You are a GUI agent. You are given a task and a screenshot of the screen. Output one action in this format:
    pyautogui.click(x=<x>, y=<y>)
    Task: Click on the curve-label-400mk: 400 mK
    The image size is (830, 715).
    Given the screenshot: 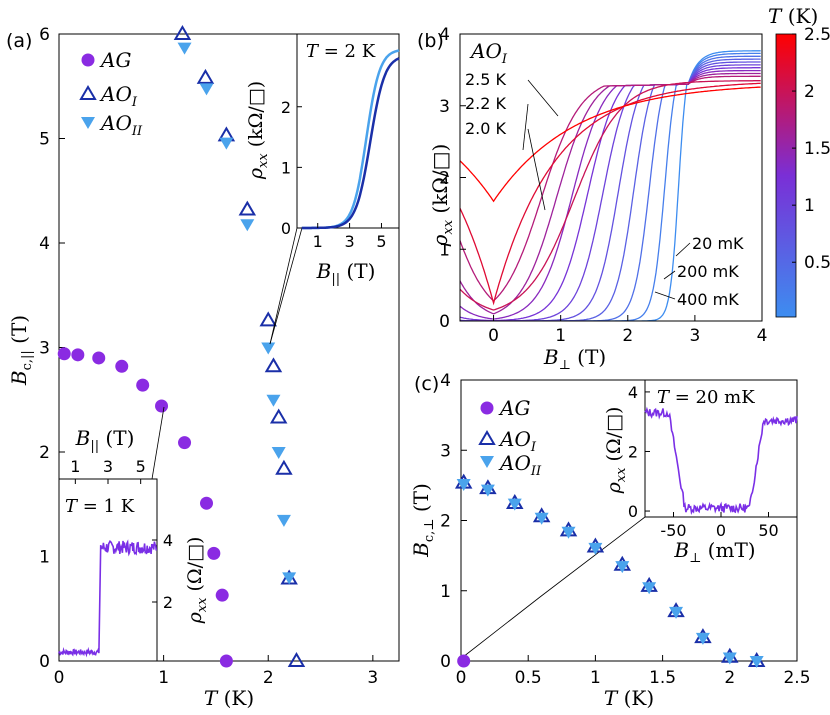 What is the action you would take?
    pyautogui.click(x=708, y=299)
    